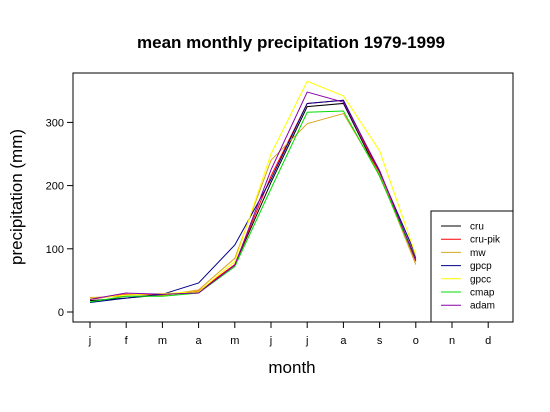 Image resolution: width=550 pixels, height=412 pixels. What do you see at coordinates (452, 341) in the screenshot?
I see `x-tick-label: n` at bounding box center [452, 341].